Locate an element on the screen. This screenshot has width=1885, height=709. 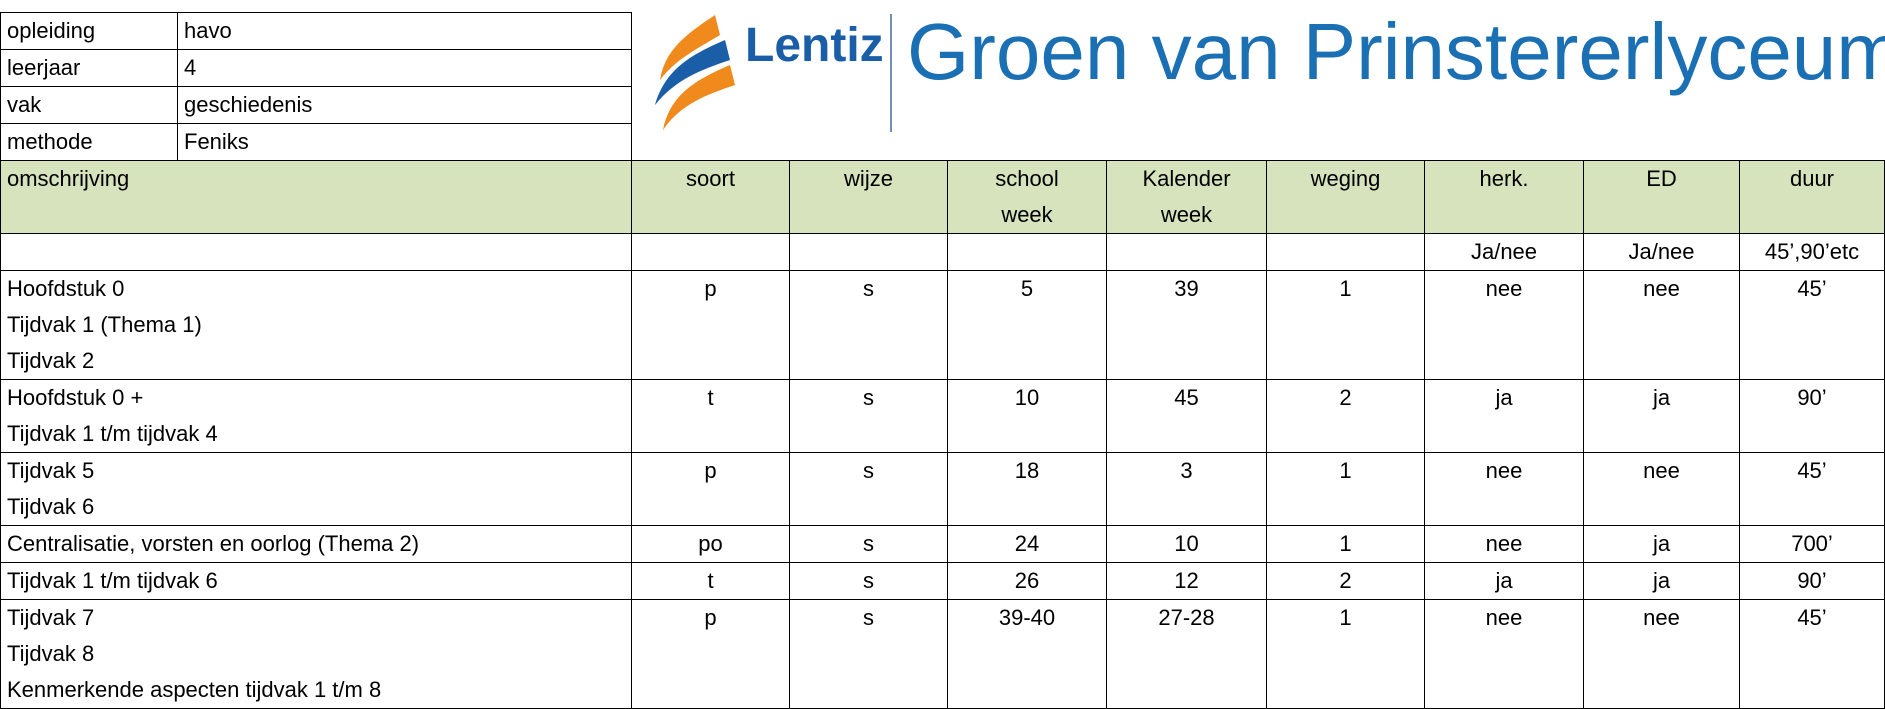
header-text: ED is located at coordinates (1661, 178).